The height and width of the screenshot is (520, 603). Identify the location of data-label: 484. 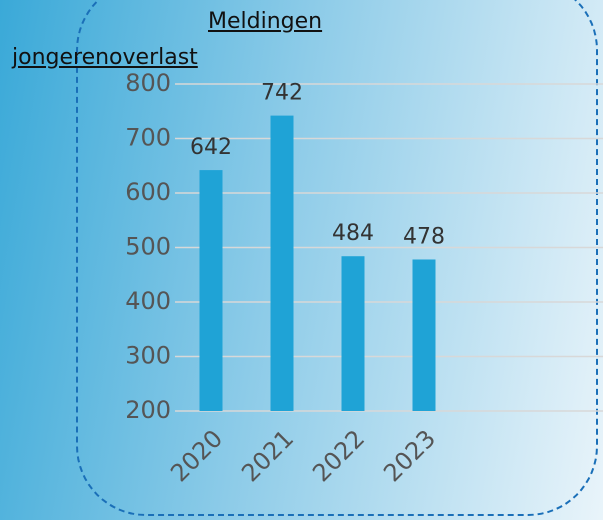
(353, 233).